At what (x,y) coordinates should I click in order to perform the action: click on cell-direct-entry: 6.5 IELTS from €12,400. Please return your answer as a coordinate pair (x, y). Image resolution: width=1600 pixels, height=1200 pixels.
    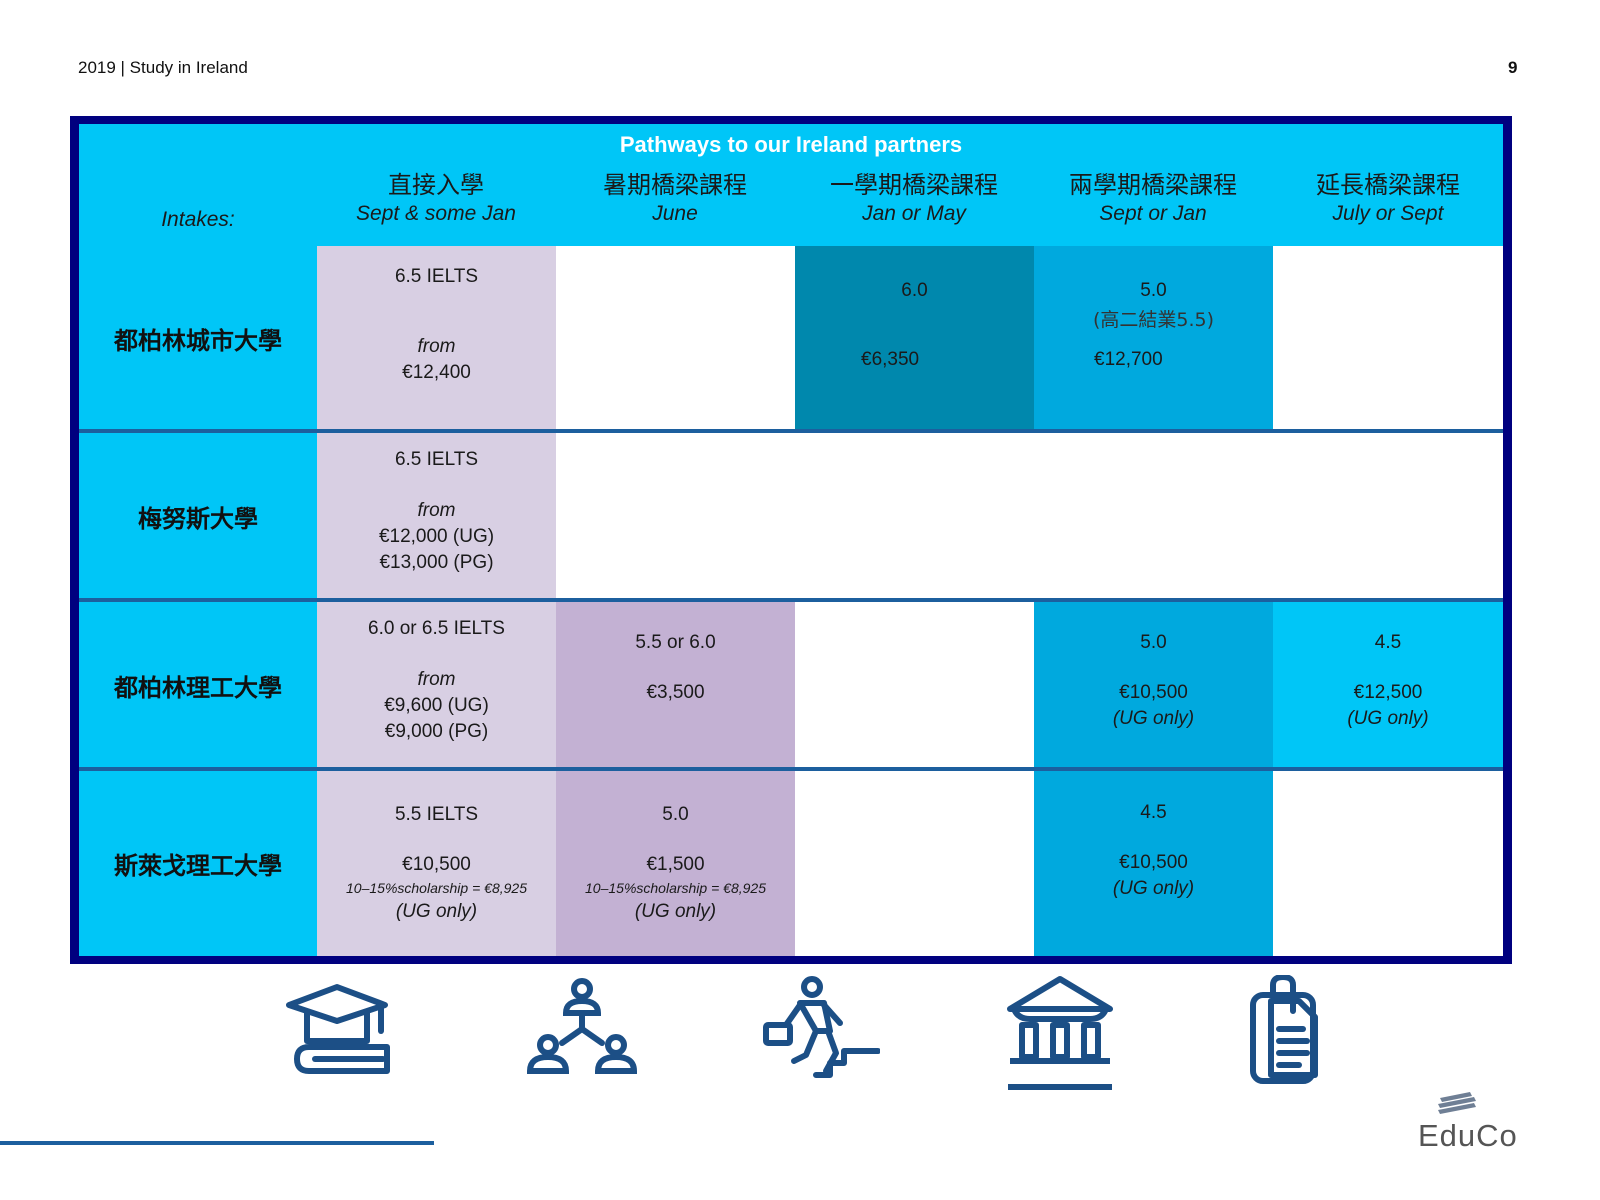
    Looking at the image, I should click on (436, 338).